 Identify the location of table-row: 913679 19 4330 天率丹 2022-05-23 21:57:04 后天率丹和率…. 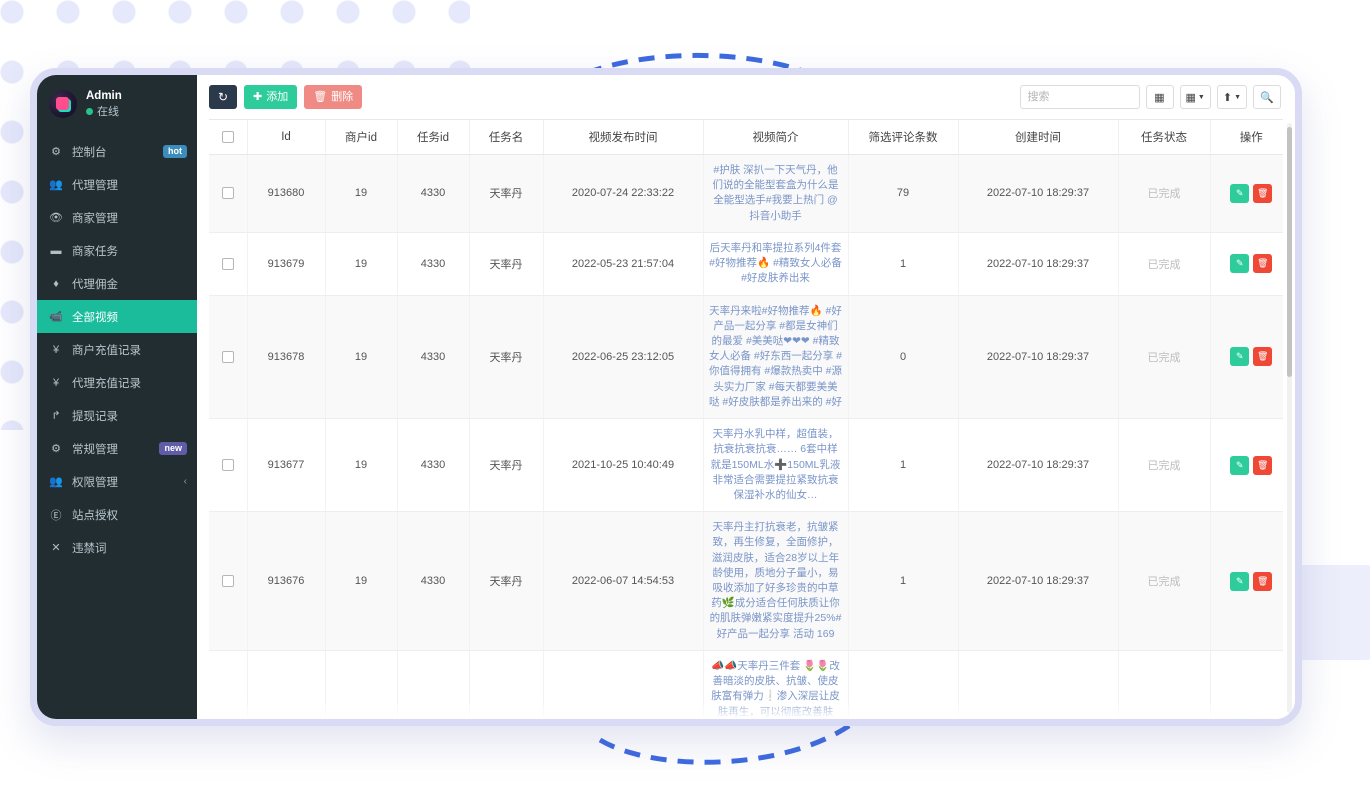
(746, 264).